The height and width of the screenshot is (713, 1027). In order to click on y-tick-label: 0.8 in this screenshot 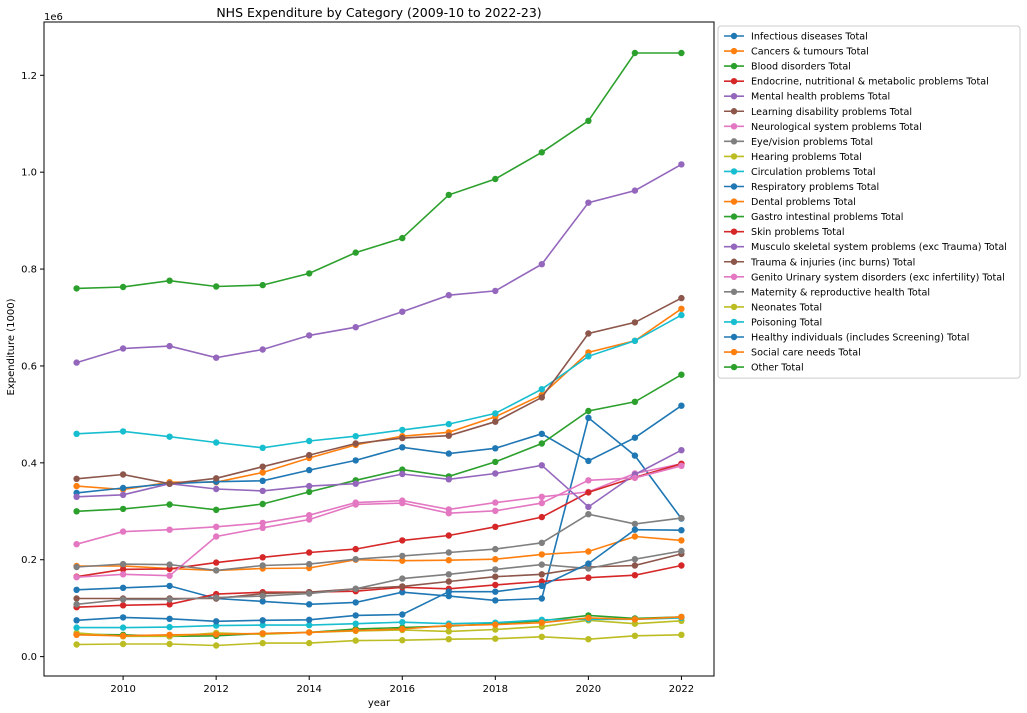, I will do `click(29, 270)`.